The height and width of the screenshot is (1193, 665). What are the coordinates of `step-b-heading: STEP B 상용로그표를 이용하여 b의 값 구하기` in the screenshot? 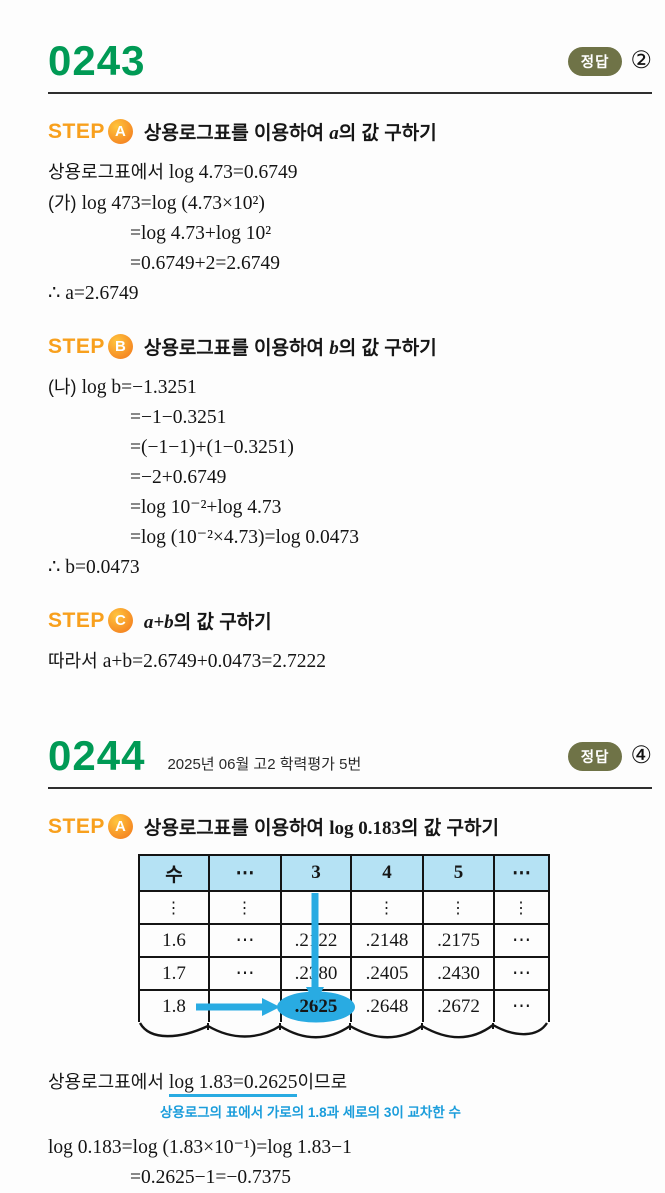 It's located at (350, 346).